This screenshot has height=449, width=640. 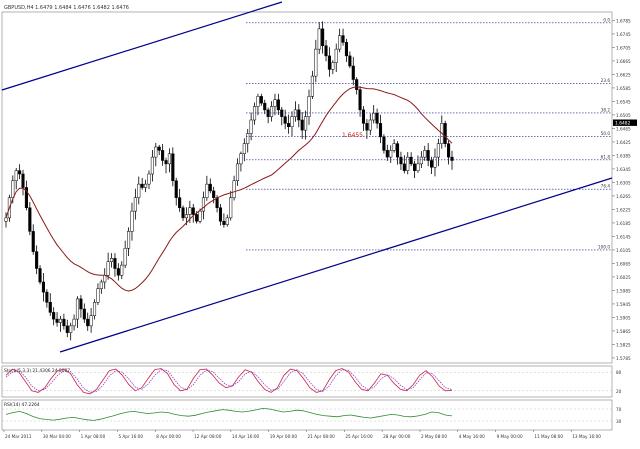 What do you see at coordinates (510, 436) in the screenshot?
I see `time-tick-label: 9 May 00:00` at bounding box center [510, 436].